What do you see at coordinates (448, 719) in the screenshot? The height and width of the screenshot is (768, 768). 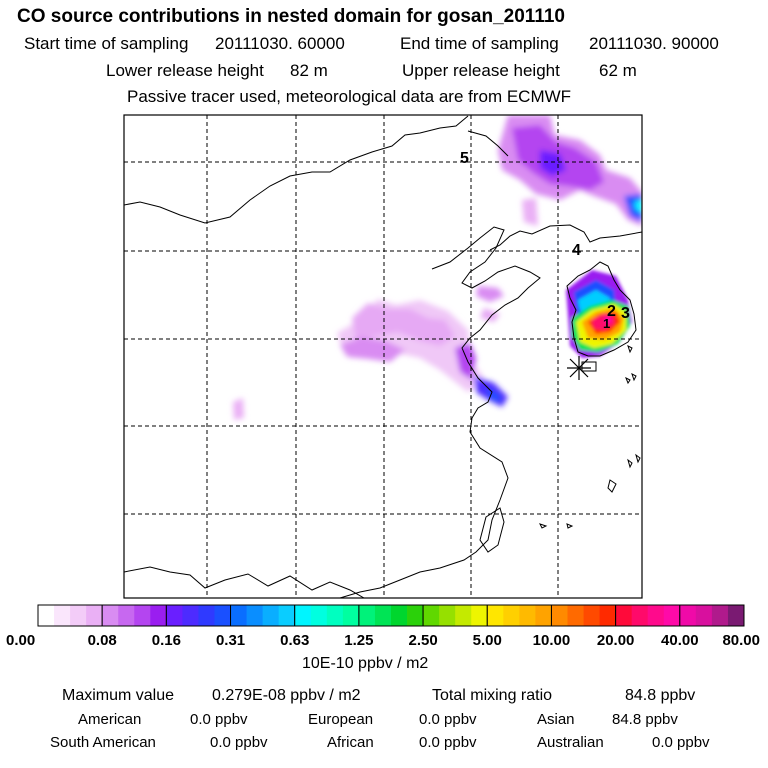 I see `region-european-value: 0.0 ppbv` at bounding box center [448, 719].